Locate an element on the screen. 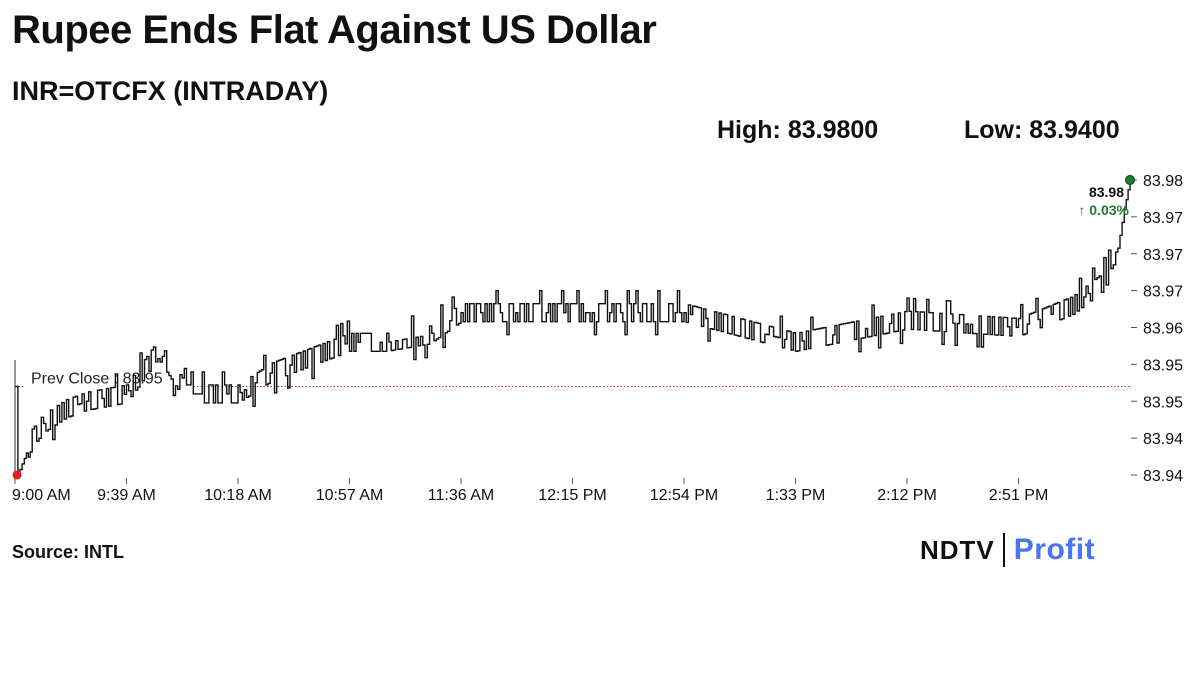 The image size is (1200, 675). x-tick-label: 10:18 AM is located at coordinates (238, 495).